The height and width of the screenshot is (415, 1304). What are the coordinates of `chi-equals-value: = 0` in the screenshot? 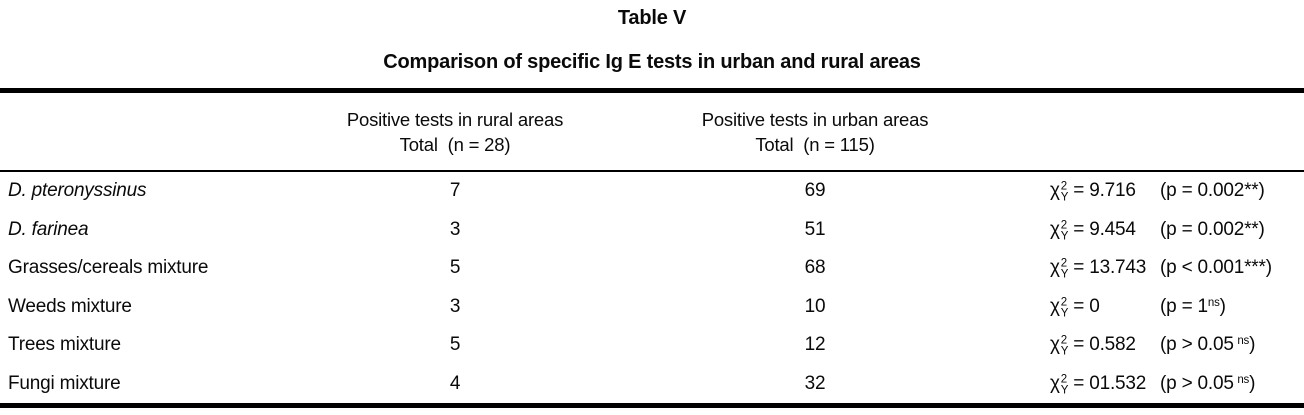 It's located at (1086, 306).